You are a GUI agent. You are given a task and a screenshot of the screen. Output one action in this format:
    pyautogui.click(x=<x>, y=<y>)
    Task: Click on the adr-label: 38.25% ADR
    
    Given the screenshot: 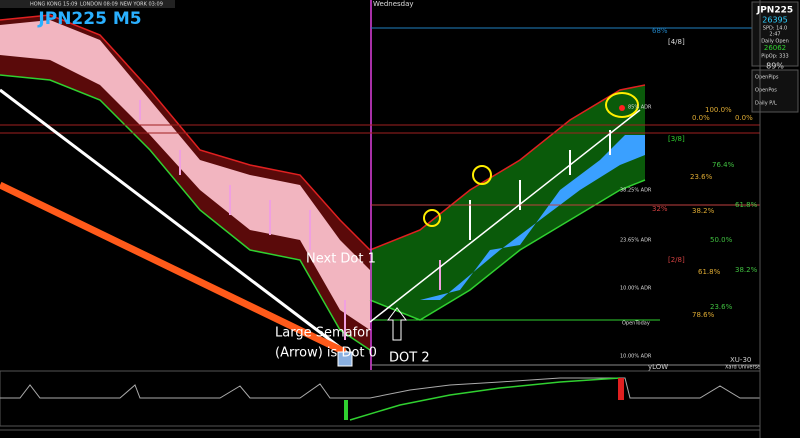 What is the action you would take?
    pyautogui.click(x=636, y=191)
    